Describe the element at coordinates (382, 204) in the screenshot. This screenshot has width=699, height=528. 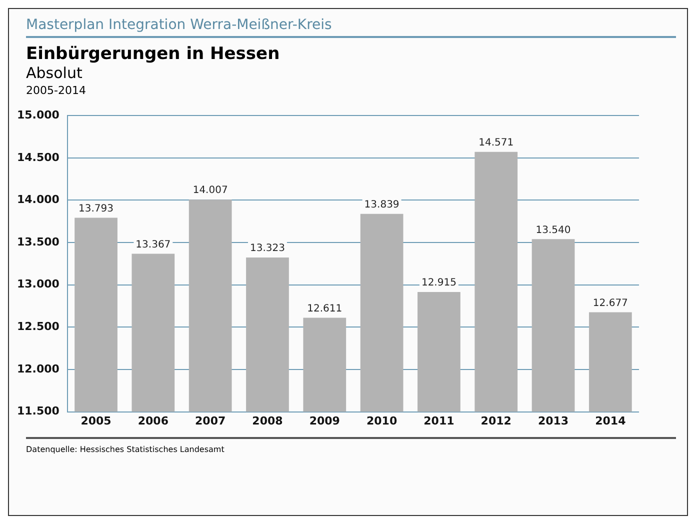
I see `data-label: 13.839` at that location.